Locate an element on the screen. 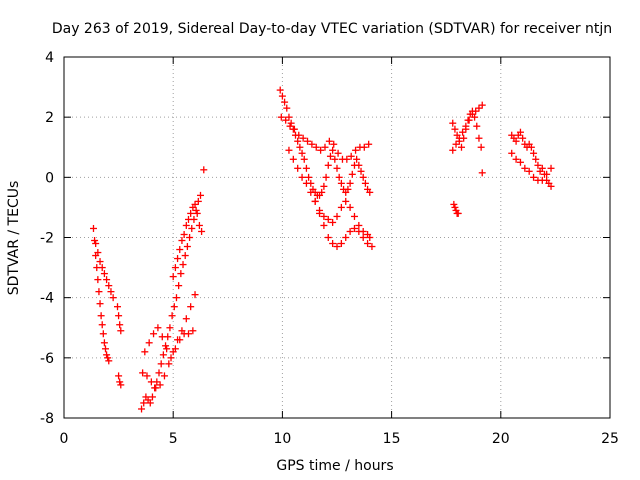 The height and width of the screenshot is (480, 640). x-tick-label: 15 is located at coordinates (392, 439).